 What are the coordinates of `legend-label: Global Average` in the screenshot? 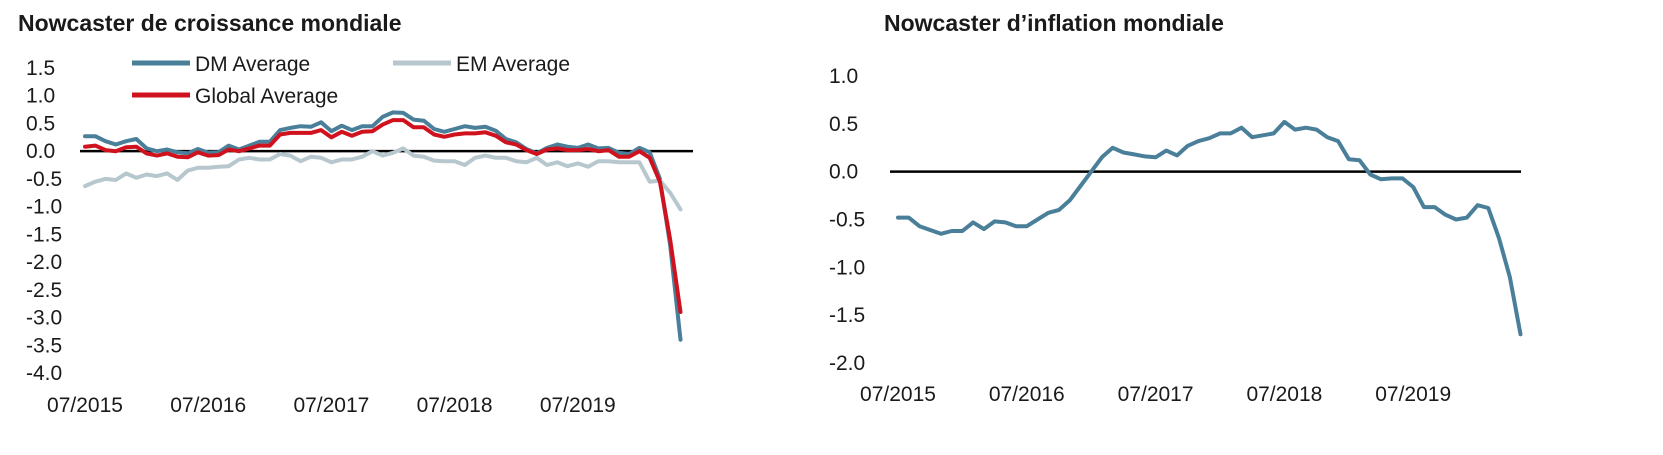 It's located at (266, 96).